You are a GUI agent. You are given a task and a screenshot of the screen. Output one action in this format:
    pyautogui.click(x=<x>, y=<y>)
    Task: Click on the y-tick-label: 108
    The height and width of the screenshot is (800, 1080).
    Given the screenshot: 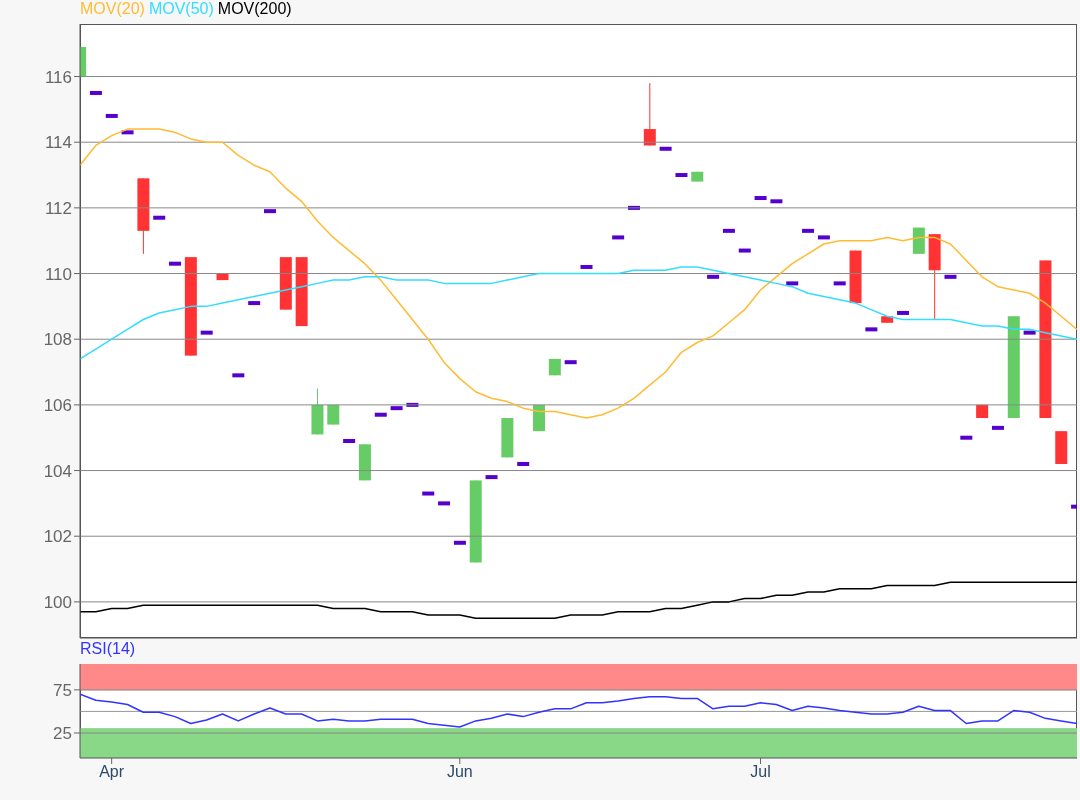 What is the action you would take?
    pyautogui.click(x=57, y=340)
    